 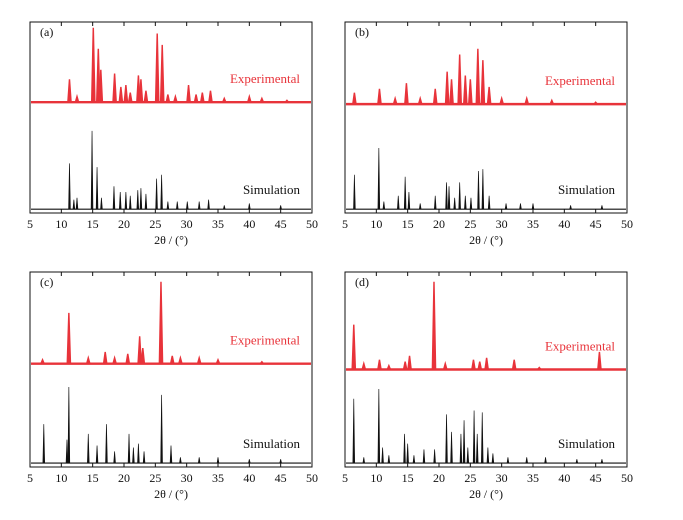 I want to click on x-tick-label: 15, so click(x=93, y=478).